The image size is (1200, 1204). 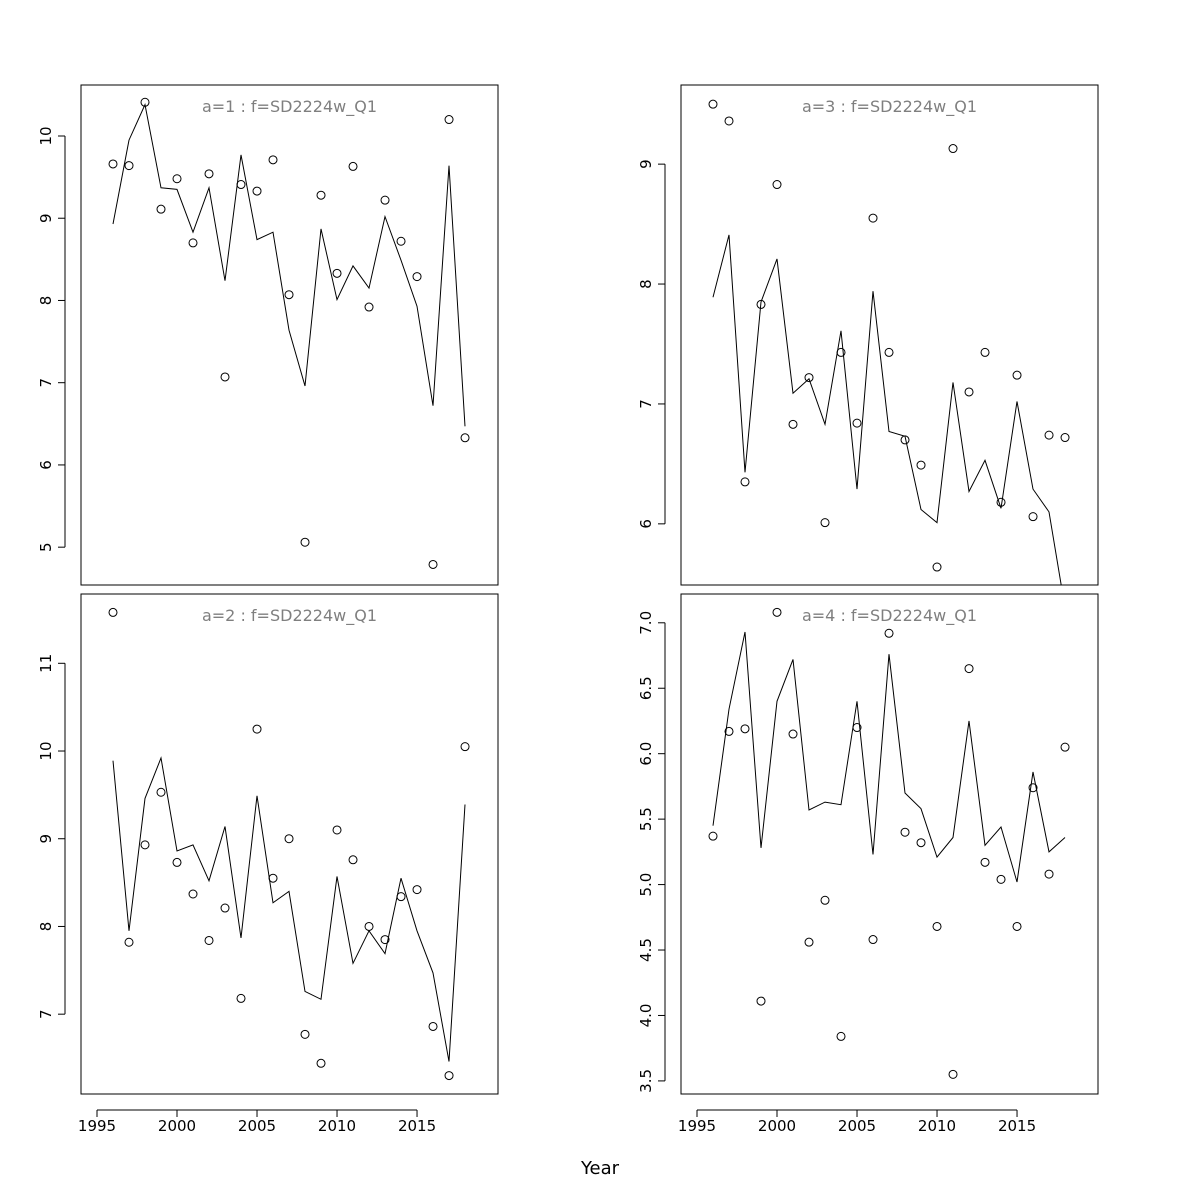 I want to click on panel-title: a=1 : f=SD2224w_Q1, so click(x=289, y=107).